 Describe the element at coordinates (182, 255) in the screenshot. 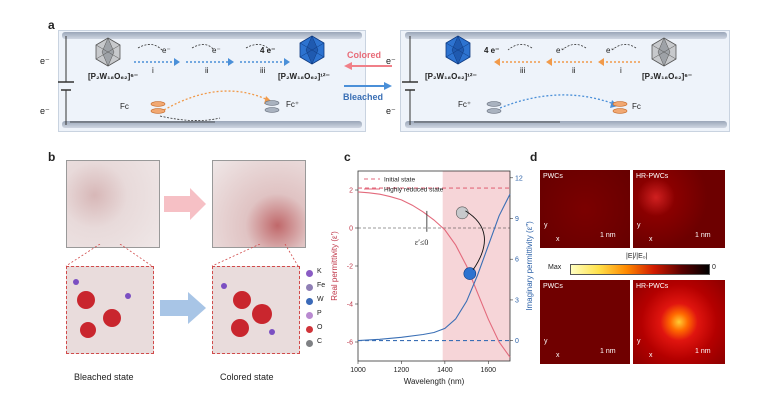

I see `zoom-guides` at that location.